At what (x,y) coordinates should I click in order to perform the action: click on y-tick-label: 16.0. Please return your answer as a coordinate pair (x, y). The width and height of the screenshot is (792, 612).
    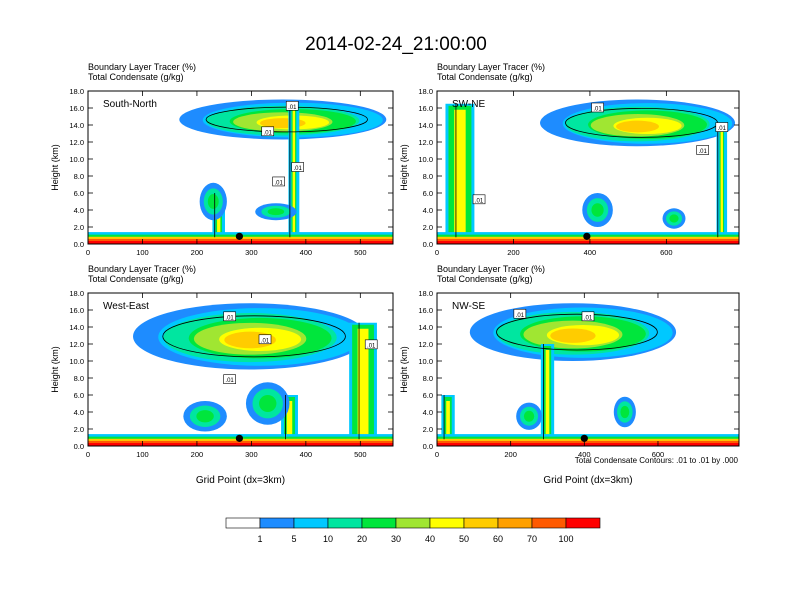
    Looking at the image, I should click on (425, 108).